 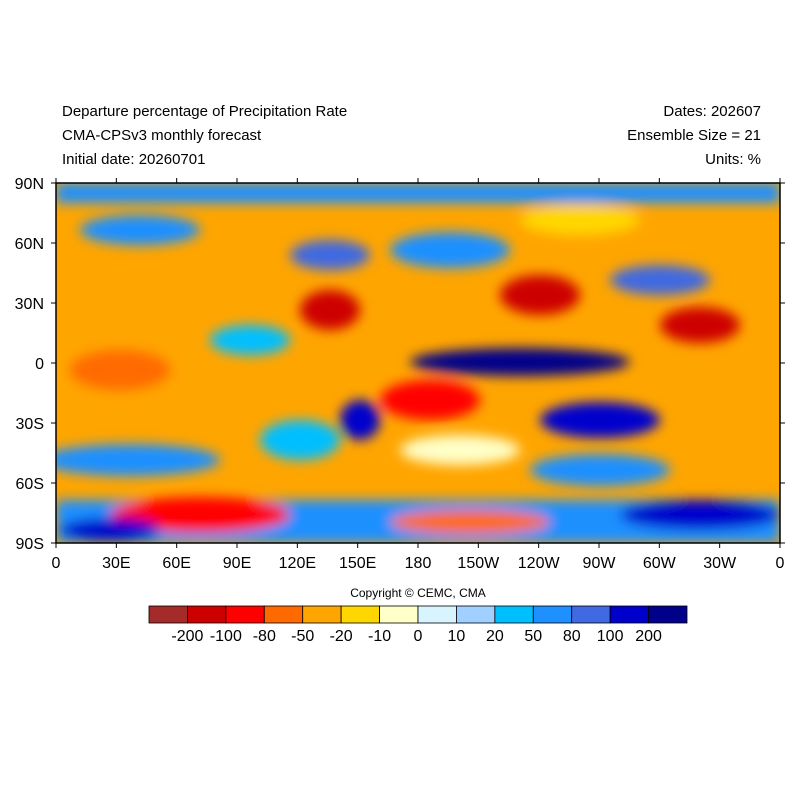 What do you see at coordinates (116, 563) in the screenshot?
I see `lon-label: 30E` at bounding box center [116, 563].